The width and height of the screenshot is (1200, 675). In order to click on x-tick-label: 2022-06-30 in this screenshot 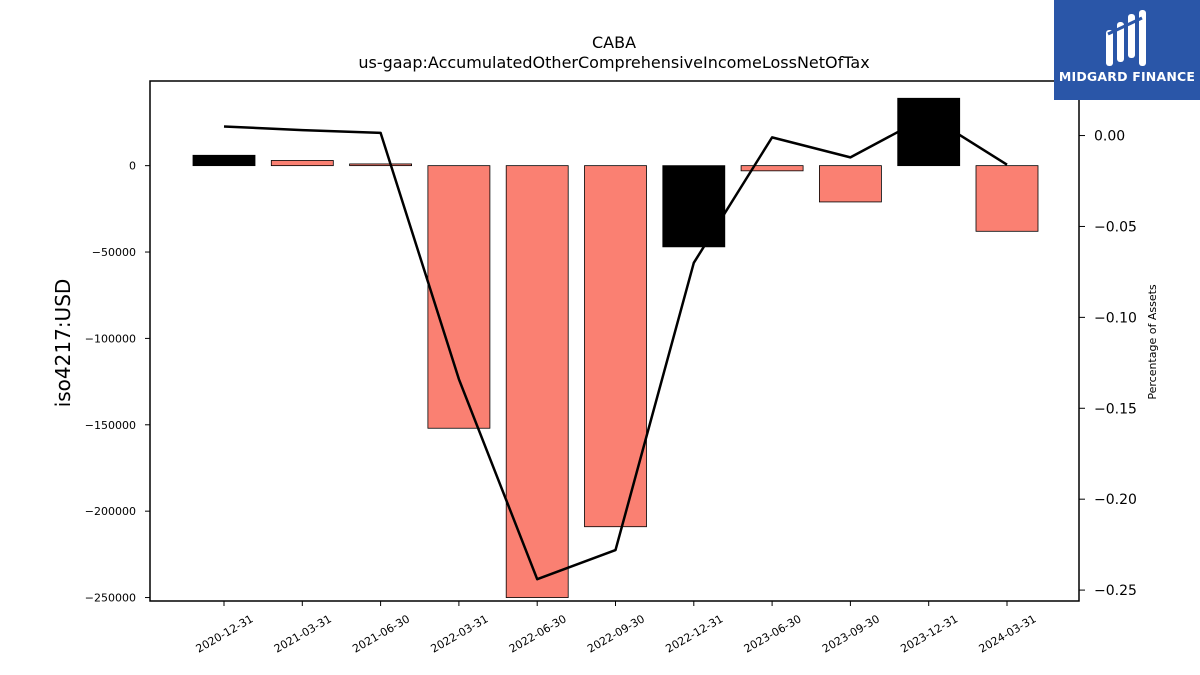, I will do `click(538, 633)`.